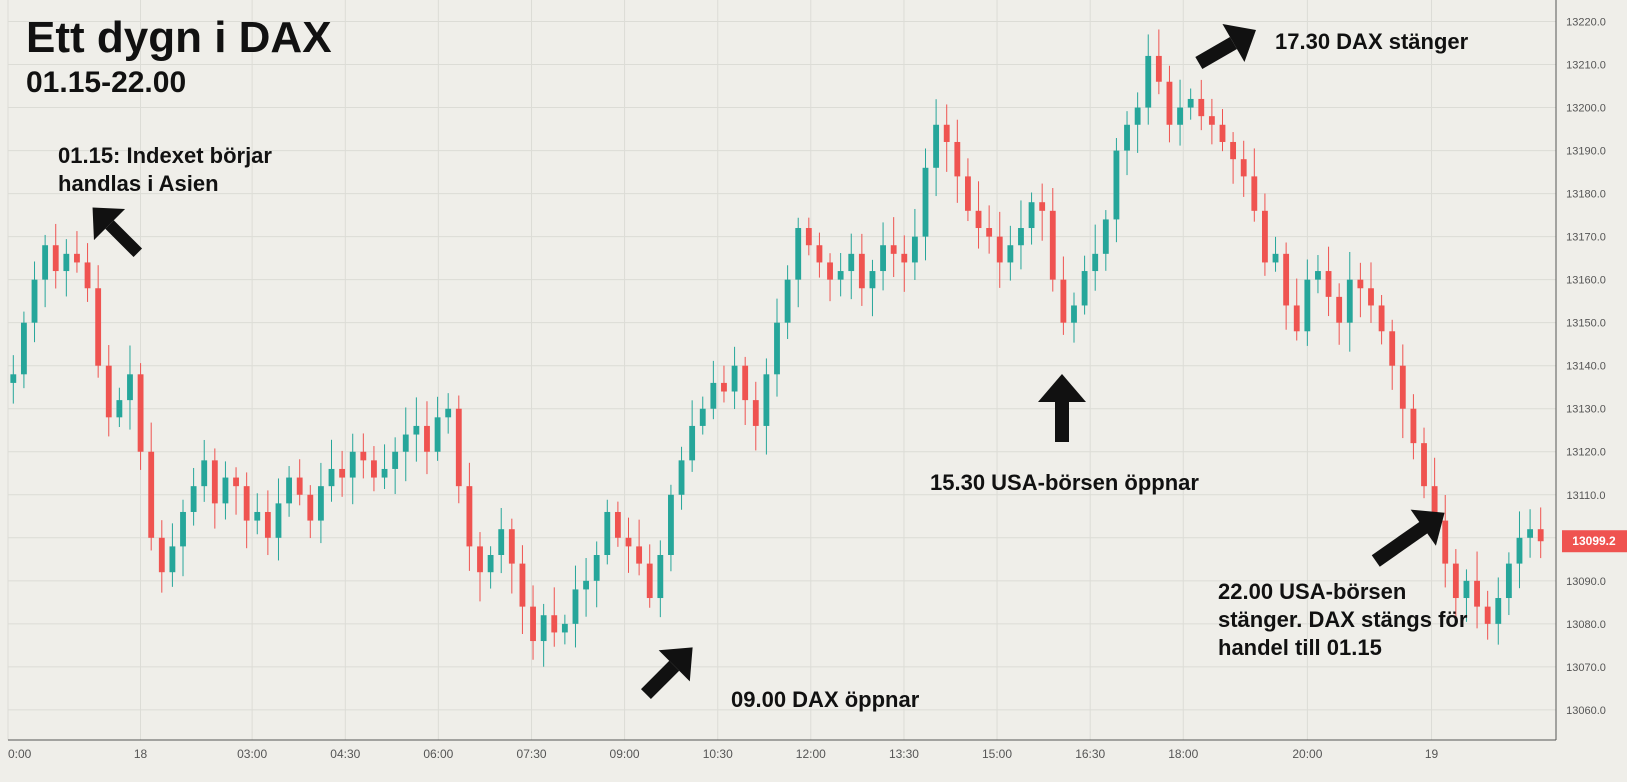 The width and height of the screenshot is (1627, 782). What do you see at coordinates (1586, 496) in the screenshot?
I see `y-tick-label: 13110.0` at bounding box center [1586, 496].